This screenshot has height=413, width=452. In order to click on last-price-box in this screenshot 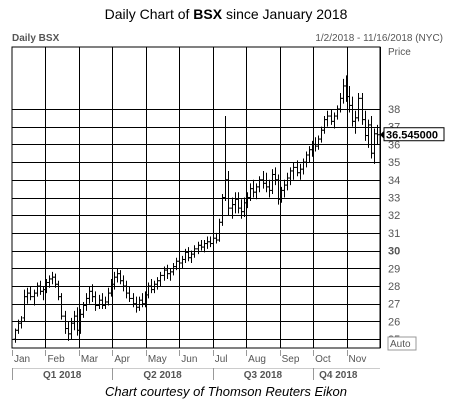, I will do `click(414, 134)`.